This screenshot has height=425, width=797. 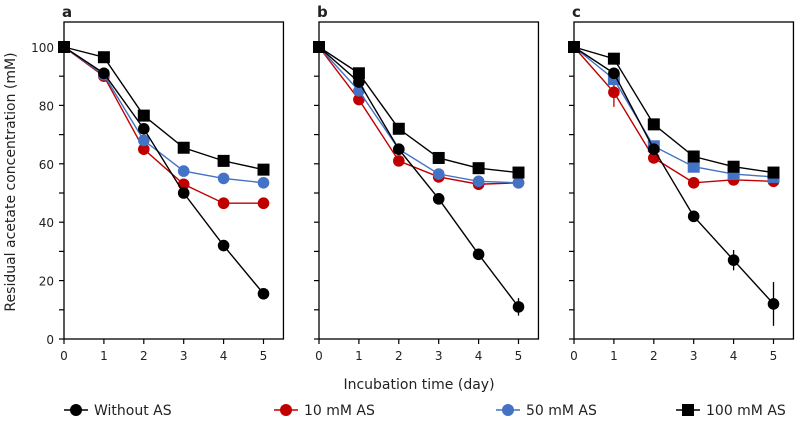 I want to click on panel-label: a, so click(x=67, y=12).